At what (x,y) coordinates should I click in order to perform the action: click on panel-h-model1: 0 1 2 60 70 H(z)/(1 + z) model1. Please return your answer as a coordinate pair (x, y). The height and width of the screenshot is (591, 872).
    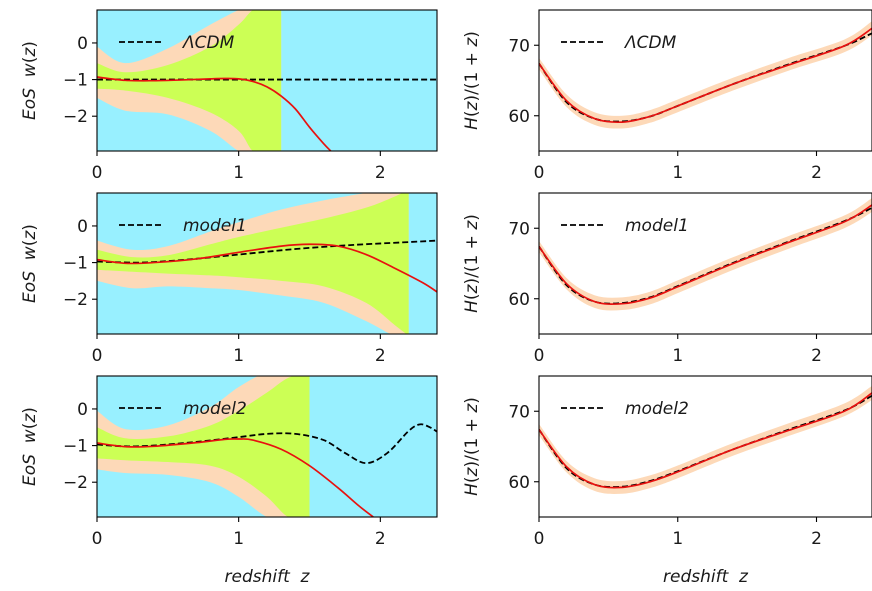
    Looking at the image, I should click on (667, 279).